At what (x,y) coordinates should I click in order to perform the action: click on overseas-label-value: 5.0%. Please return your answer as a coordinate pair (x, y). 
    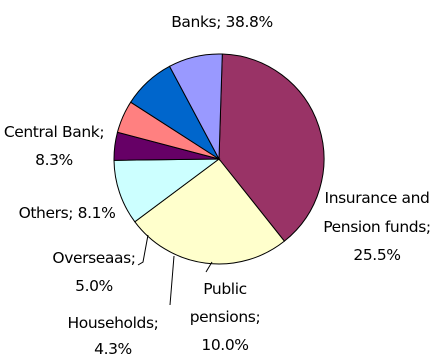
    Looking at the image, I should click on (94, 286).